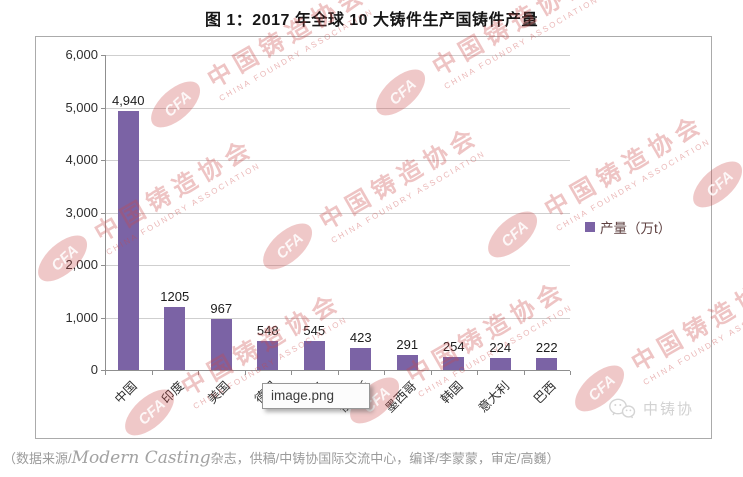 This screenshot has width=743, height=477. Describe the element at coordinates (314, 331) in the screenshot. I see `bar-value-label: 545` at that location.